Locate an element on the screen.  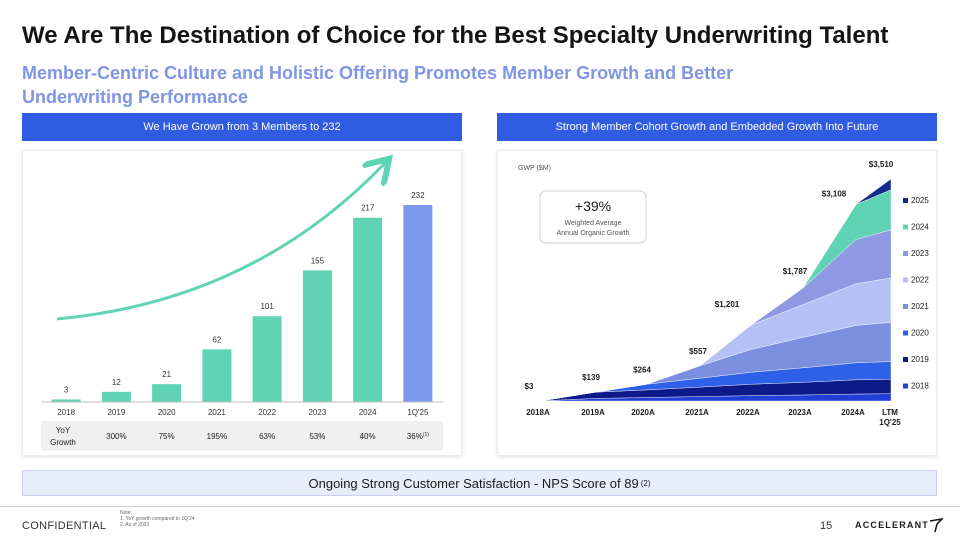
footer-divider is located at coordinates (480, 506).